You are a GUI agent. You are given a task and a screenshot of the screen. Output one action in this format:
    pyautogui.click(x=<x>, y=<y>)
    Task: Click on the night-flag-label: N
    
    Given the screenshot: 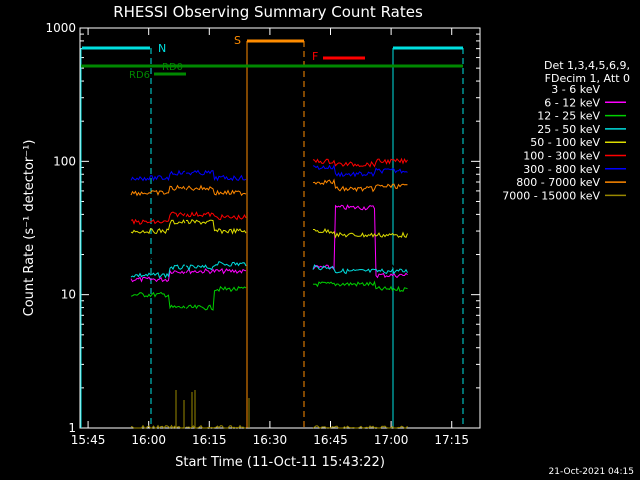 What is the action you would take?
    pyautogui.click(x=162, y=48)
    